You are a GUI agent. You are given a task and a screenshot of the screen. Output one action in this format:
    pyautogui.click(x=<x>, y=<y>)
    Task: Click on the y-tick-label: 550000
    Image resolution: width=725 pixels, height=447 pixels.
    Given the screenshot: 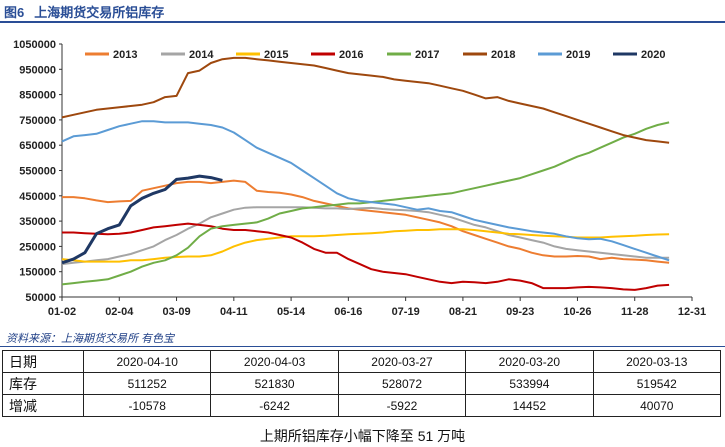 What is the action you would take?
    pyautogui.click(x=37, y=172)
    